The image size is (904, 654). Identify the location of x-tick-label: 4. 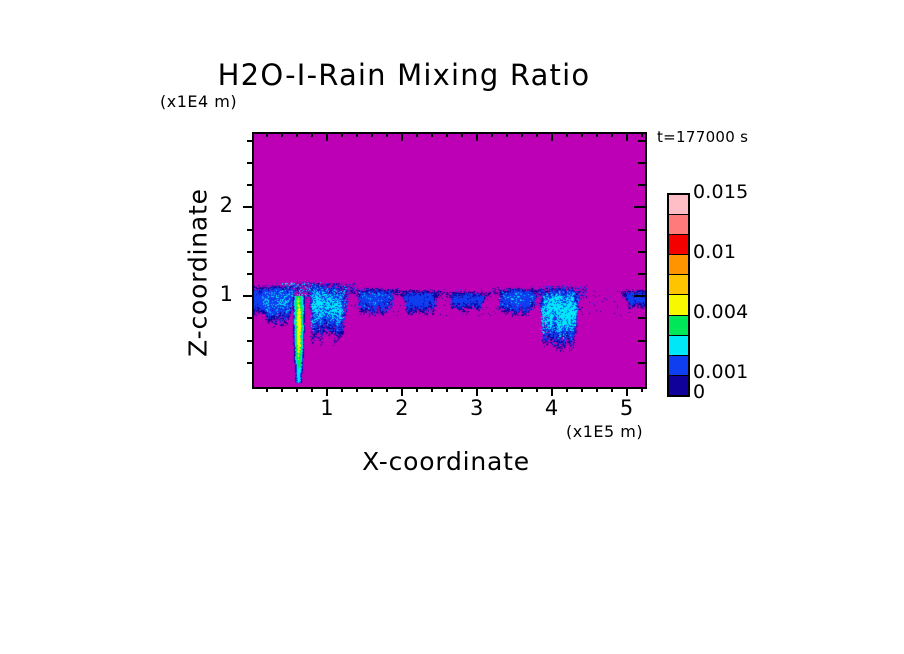
(551, 408).